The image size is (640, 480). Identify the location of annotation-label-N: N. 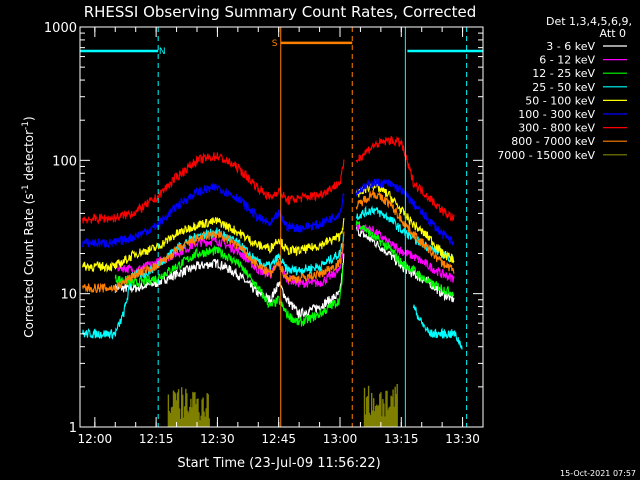
(162, 52).